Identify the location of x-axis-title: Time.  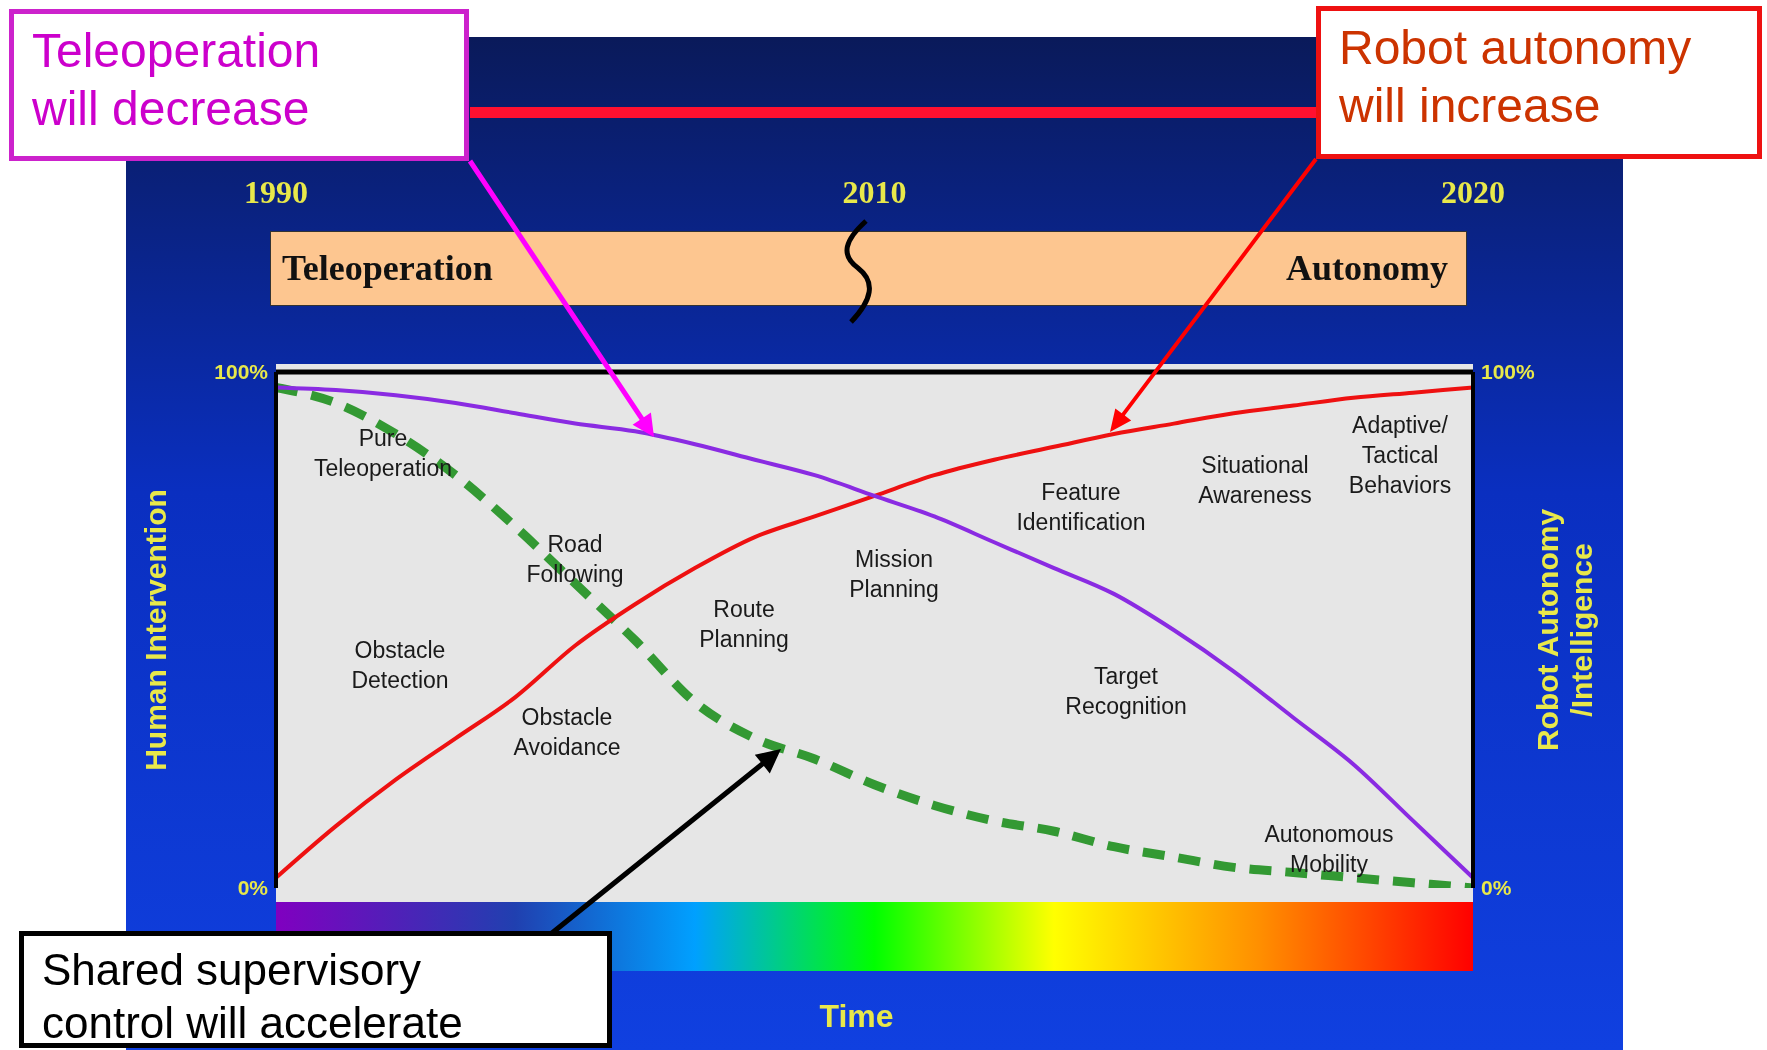
(856, 1016).